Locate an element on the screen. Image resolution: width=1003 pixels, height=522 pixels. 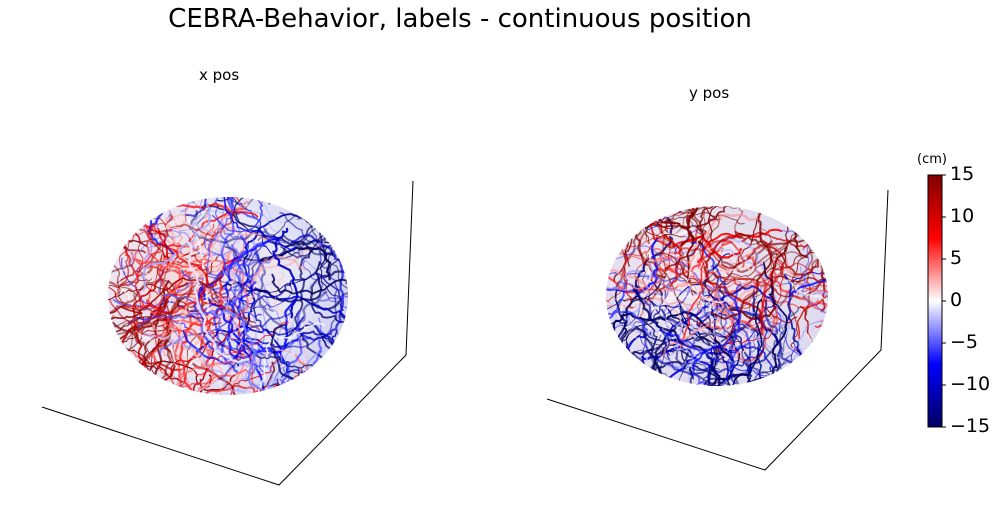
colorbar is located at coordinates (936, 301).